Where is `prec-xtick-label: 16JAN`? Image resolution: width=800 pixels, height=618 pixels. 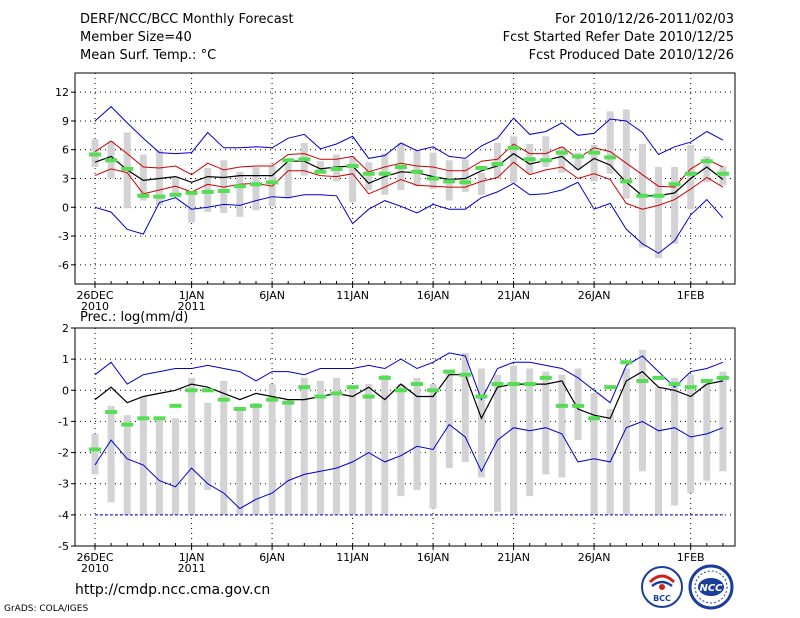
prec-xtick-label: 16JAN is located at coordinates (433, 557).